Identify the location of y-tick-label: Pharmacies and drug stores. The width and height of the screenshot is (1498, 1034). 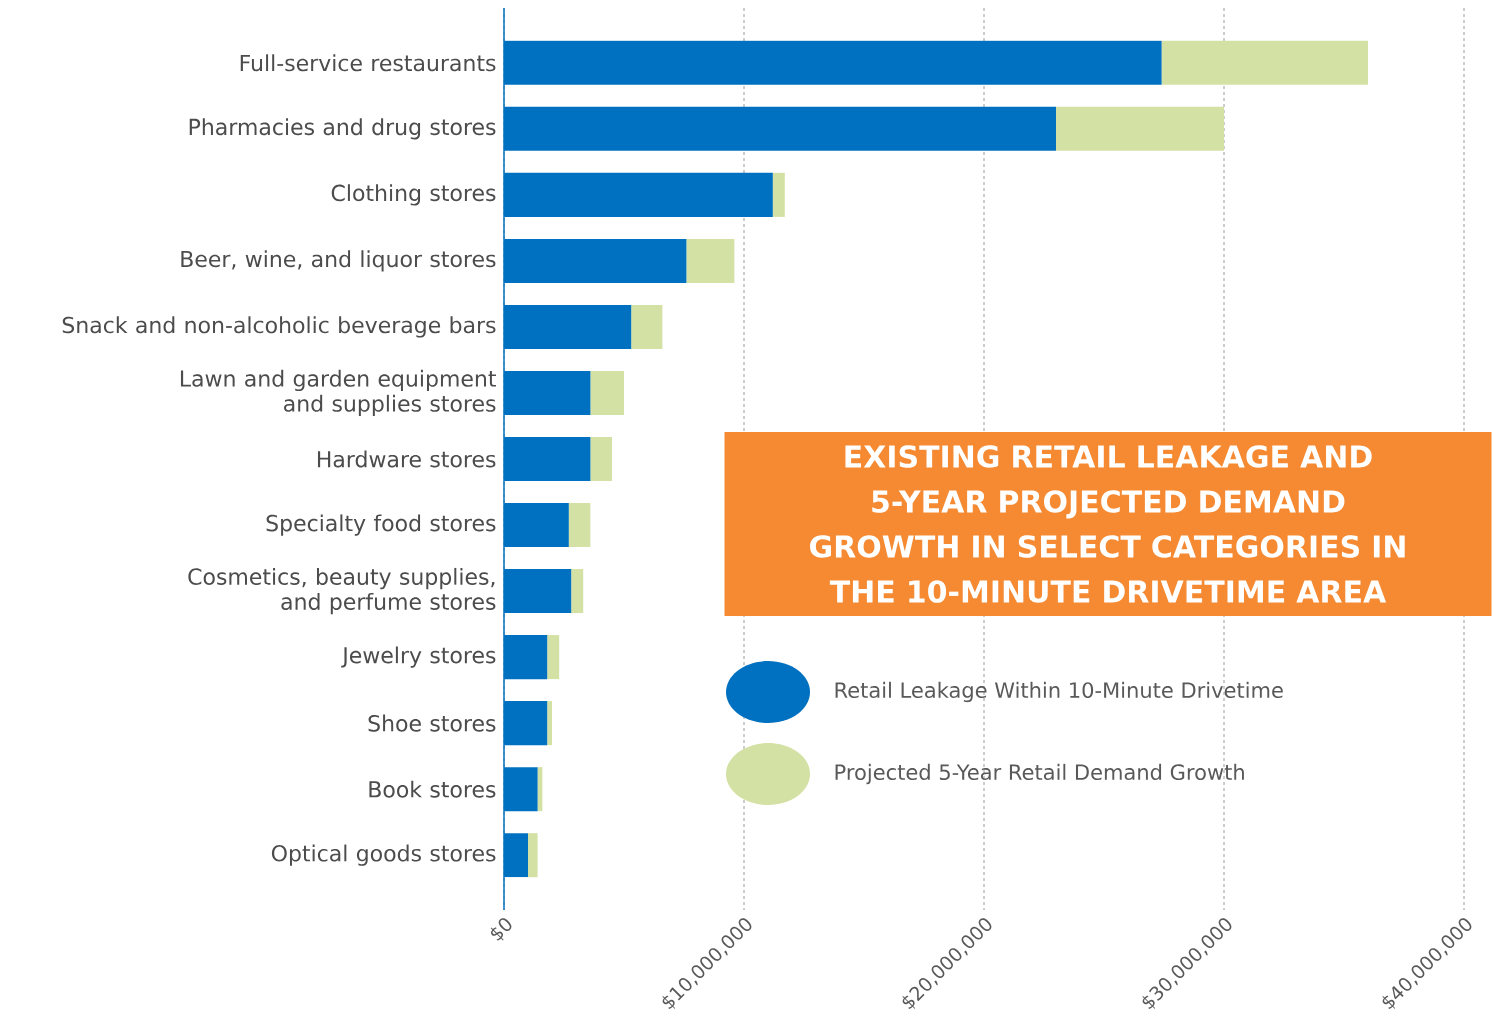
(342, 129).